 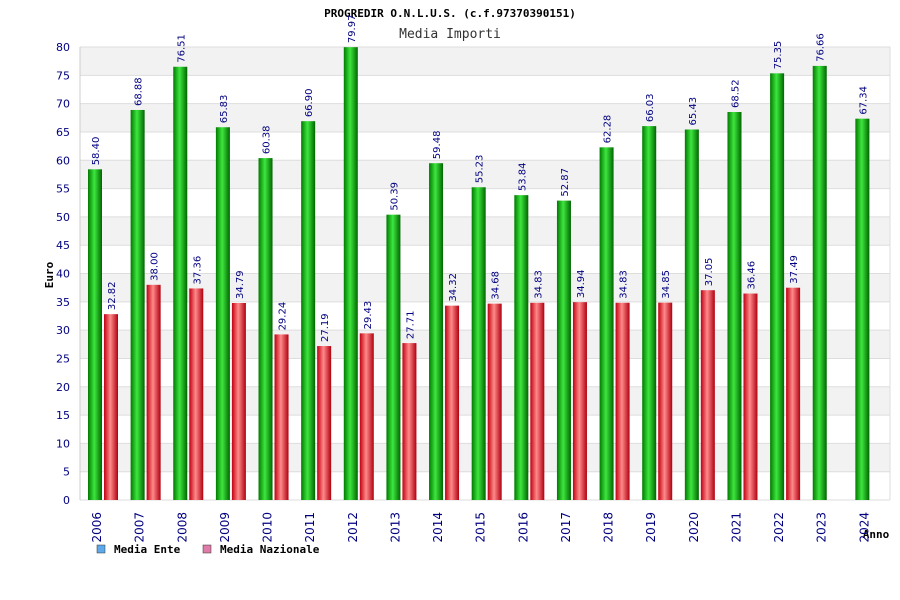 What do you see at coordinates (63, 104) in the screenshot?
I see `y-tick-label: 70` at bounding box center [63, 104].